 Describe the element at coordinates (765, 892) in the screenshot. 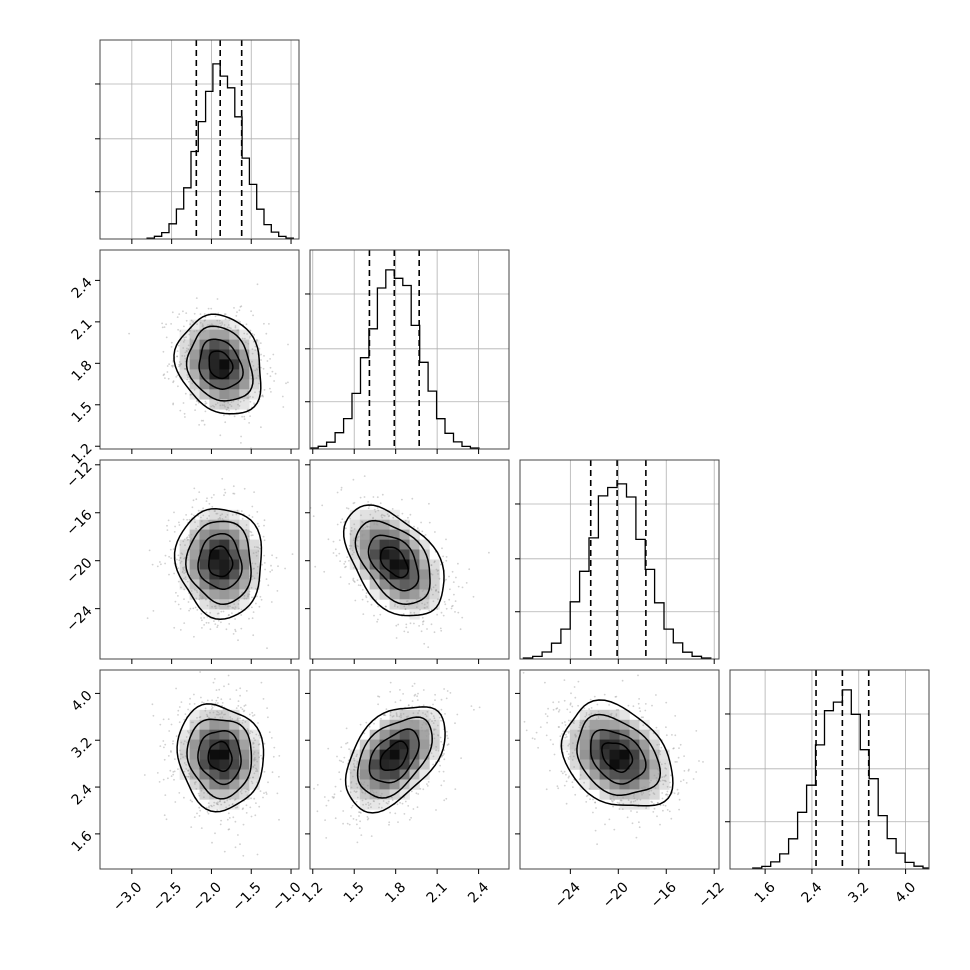

I see `x-tick-label: 1.6` at that location.